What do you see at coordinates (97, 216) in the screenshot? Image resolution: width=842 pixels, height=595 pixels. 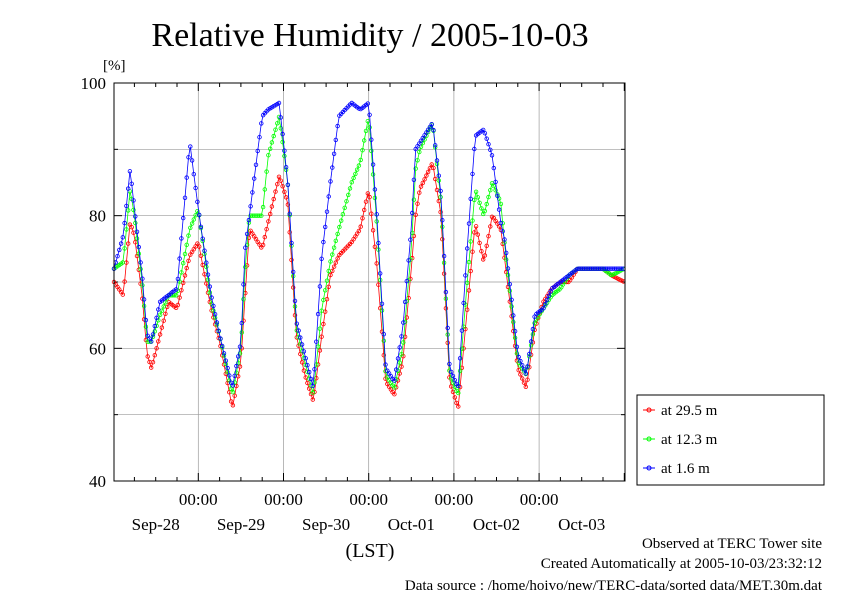 I see `y-tick-label: 80` at bounding box center [97, 216].